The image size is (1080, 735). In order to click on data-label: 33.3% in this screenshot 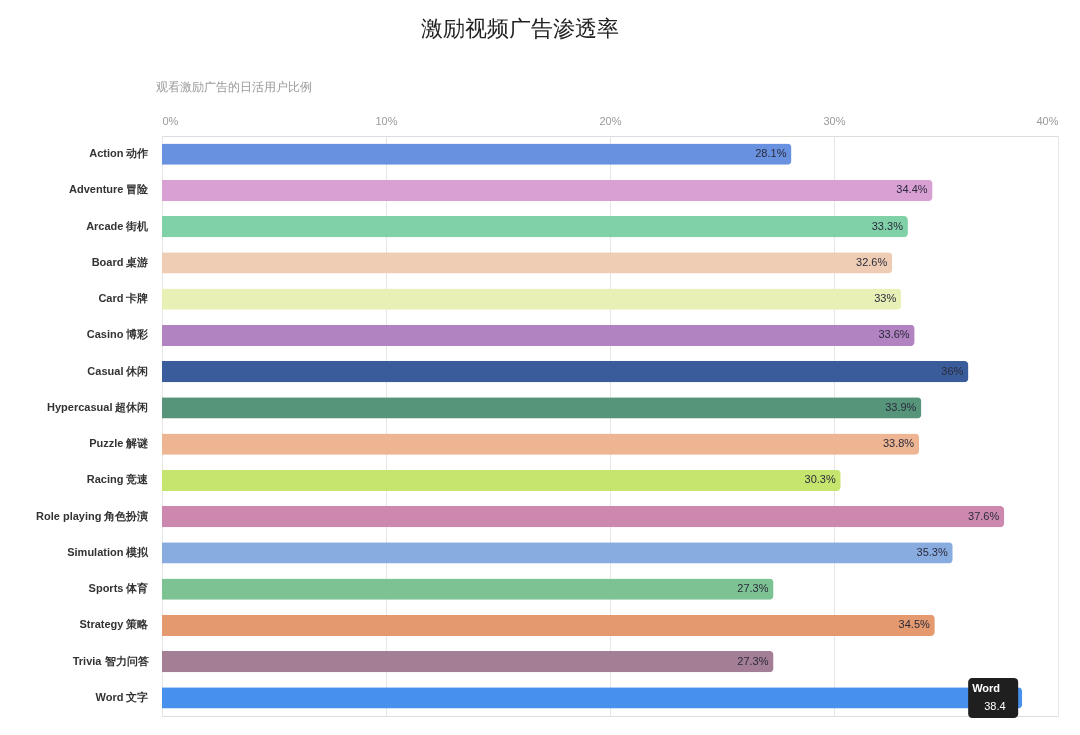, I will do `click(887, 225)`.